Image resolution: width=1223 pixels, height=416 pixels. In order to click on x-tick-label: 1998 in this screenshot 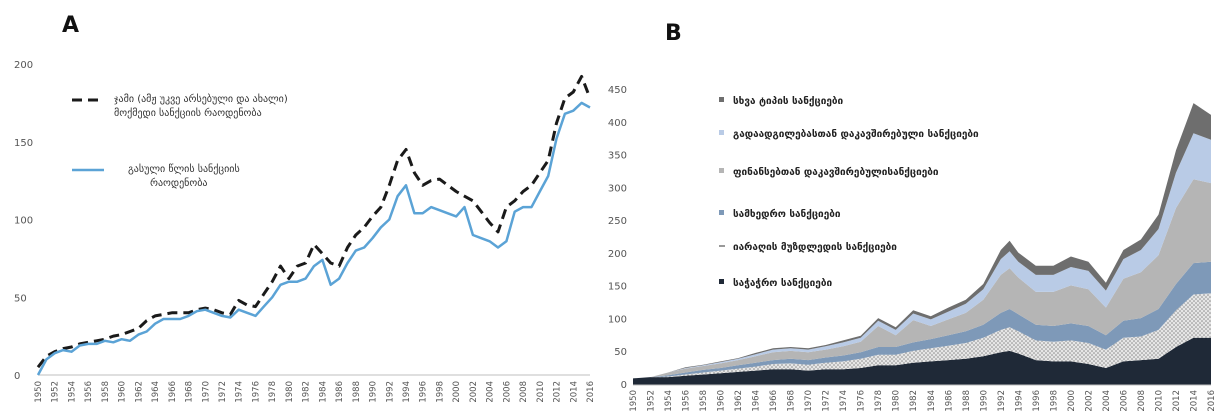, I will do `click(440, 392)`.